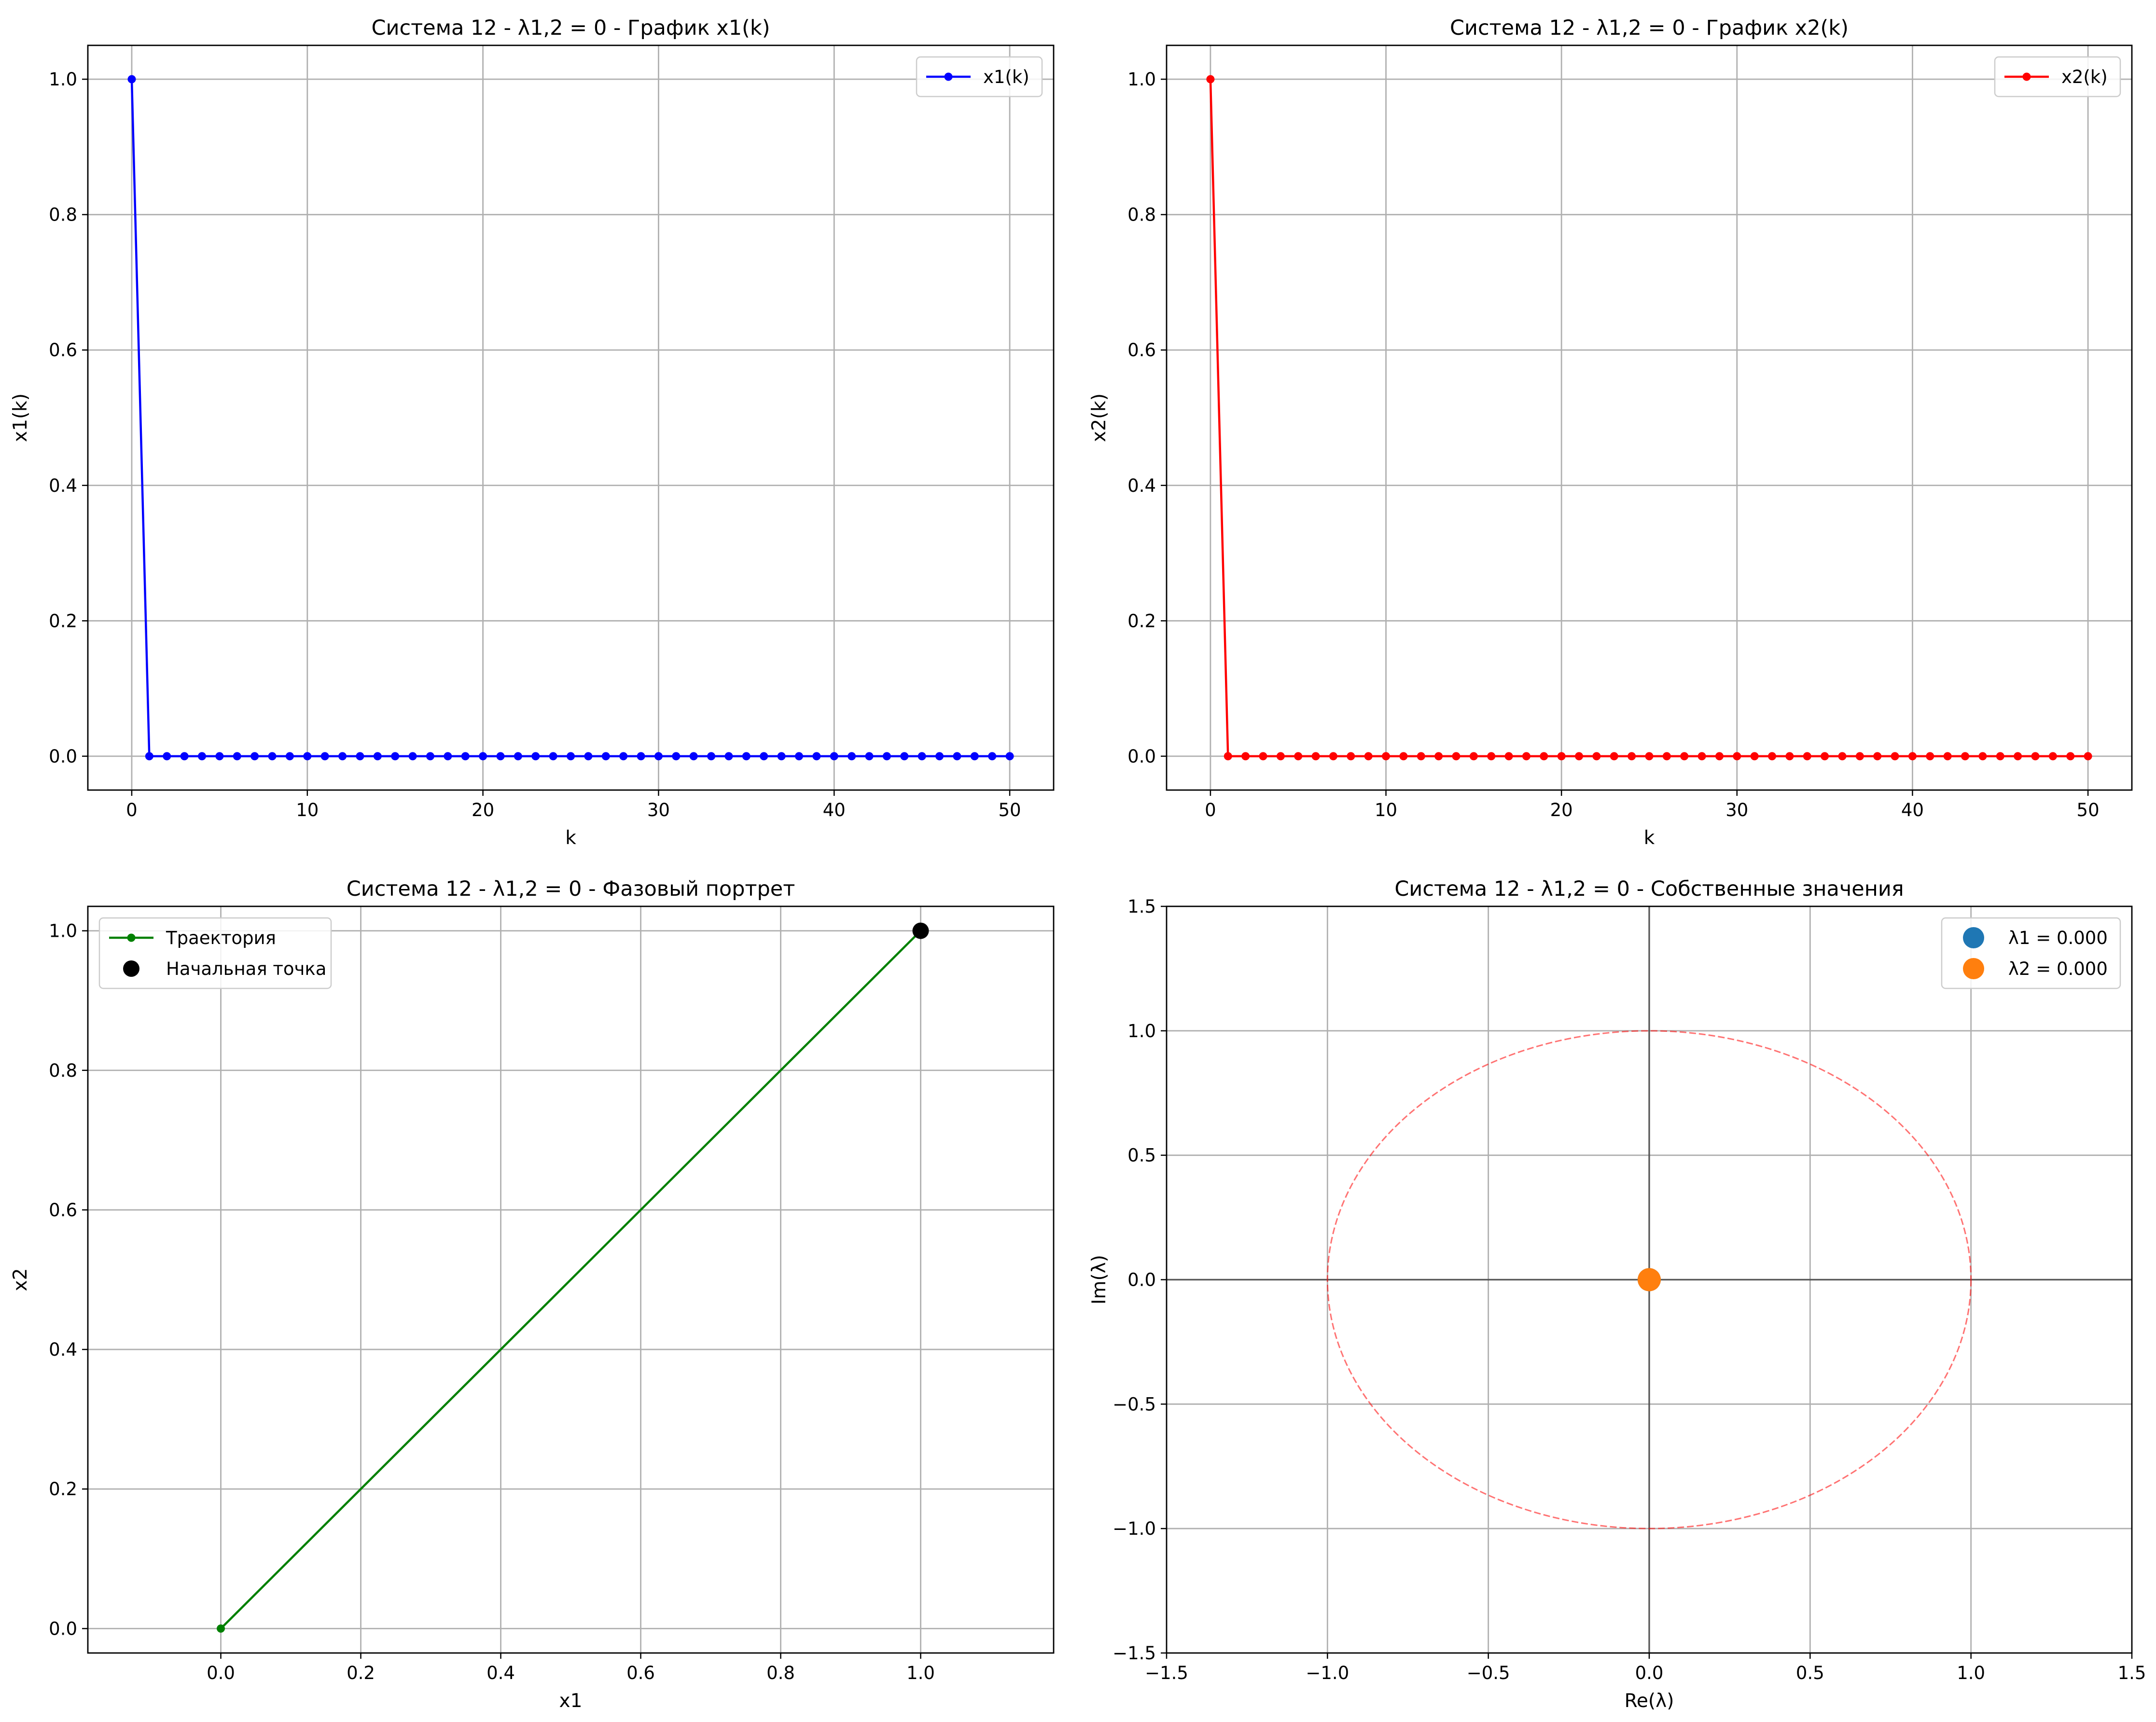 This screenshot has width=2156, height=1722. I want to click on x-tick-label: −0.5, so click(1488, 1673).